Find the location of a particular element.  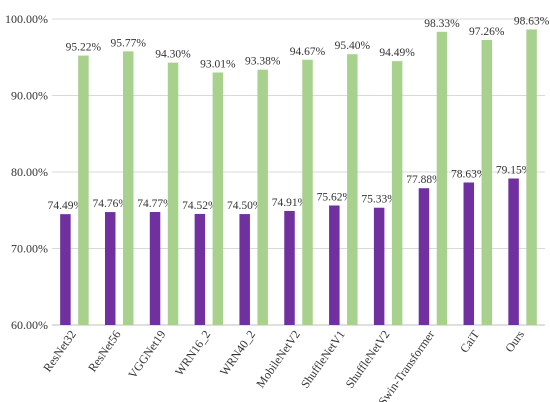

data-label: 75.62% is located at coordinates (335, 198).